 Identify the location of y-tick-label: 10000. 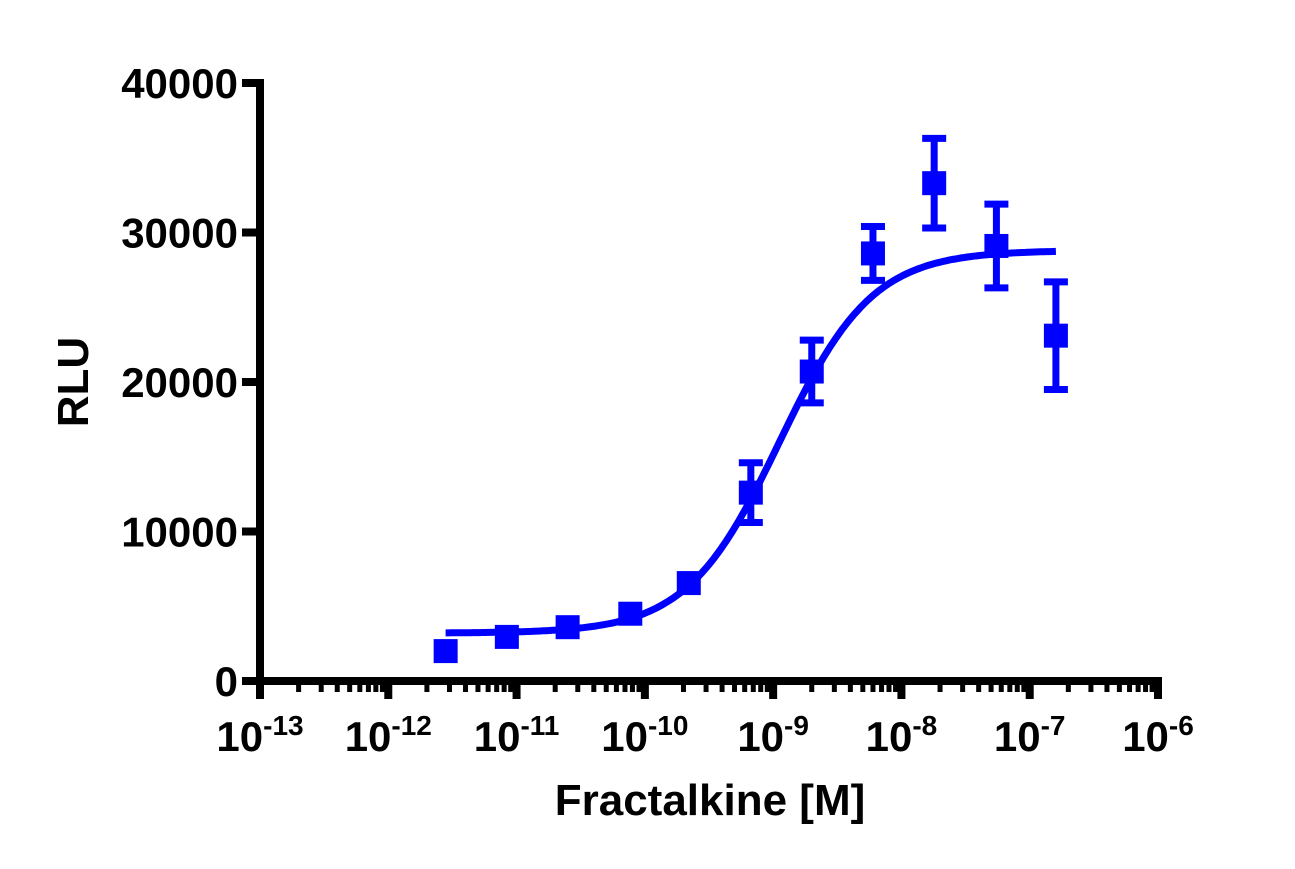
(179, 532).